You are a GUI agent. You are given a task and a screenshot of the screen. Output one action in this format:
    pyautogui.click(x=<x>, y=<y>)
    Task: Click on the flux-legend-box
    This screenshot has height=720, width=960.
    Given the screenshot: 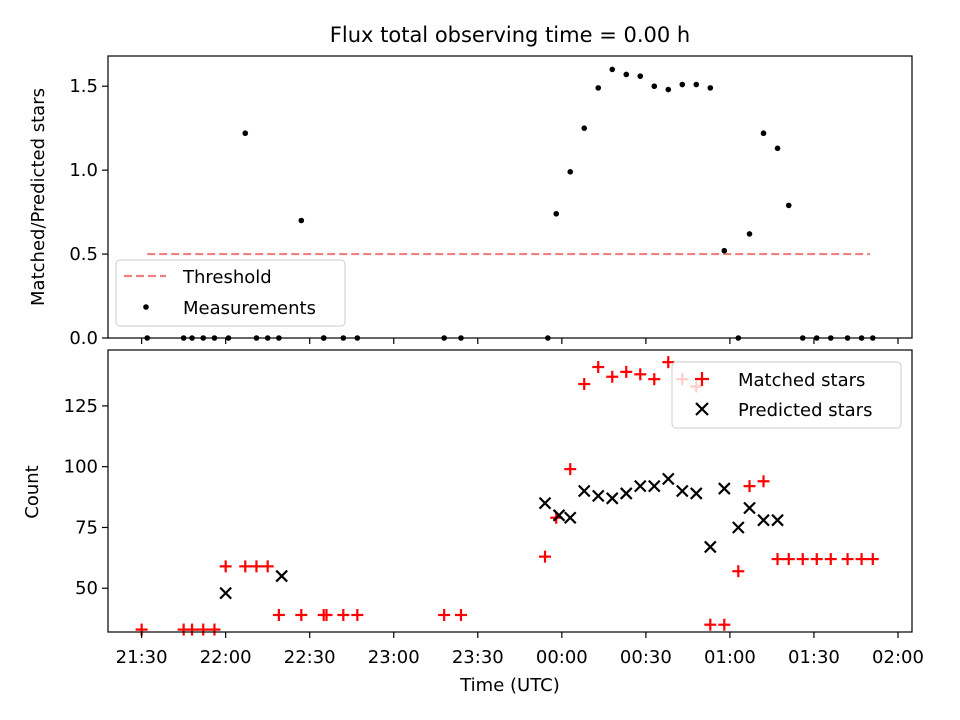 What is the action you would take?
    pyautogui.click(x=230, y=293)
    